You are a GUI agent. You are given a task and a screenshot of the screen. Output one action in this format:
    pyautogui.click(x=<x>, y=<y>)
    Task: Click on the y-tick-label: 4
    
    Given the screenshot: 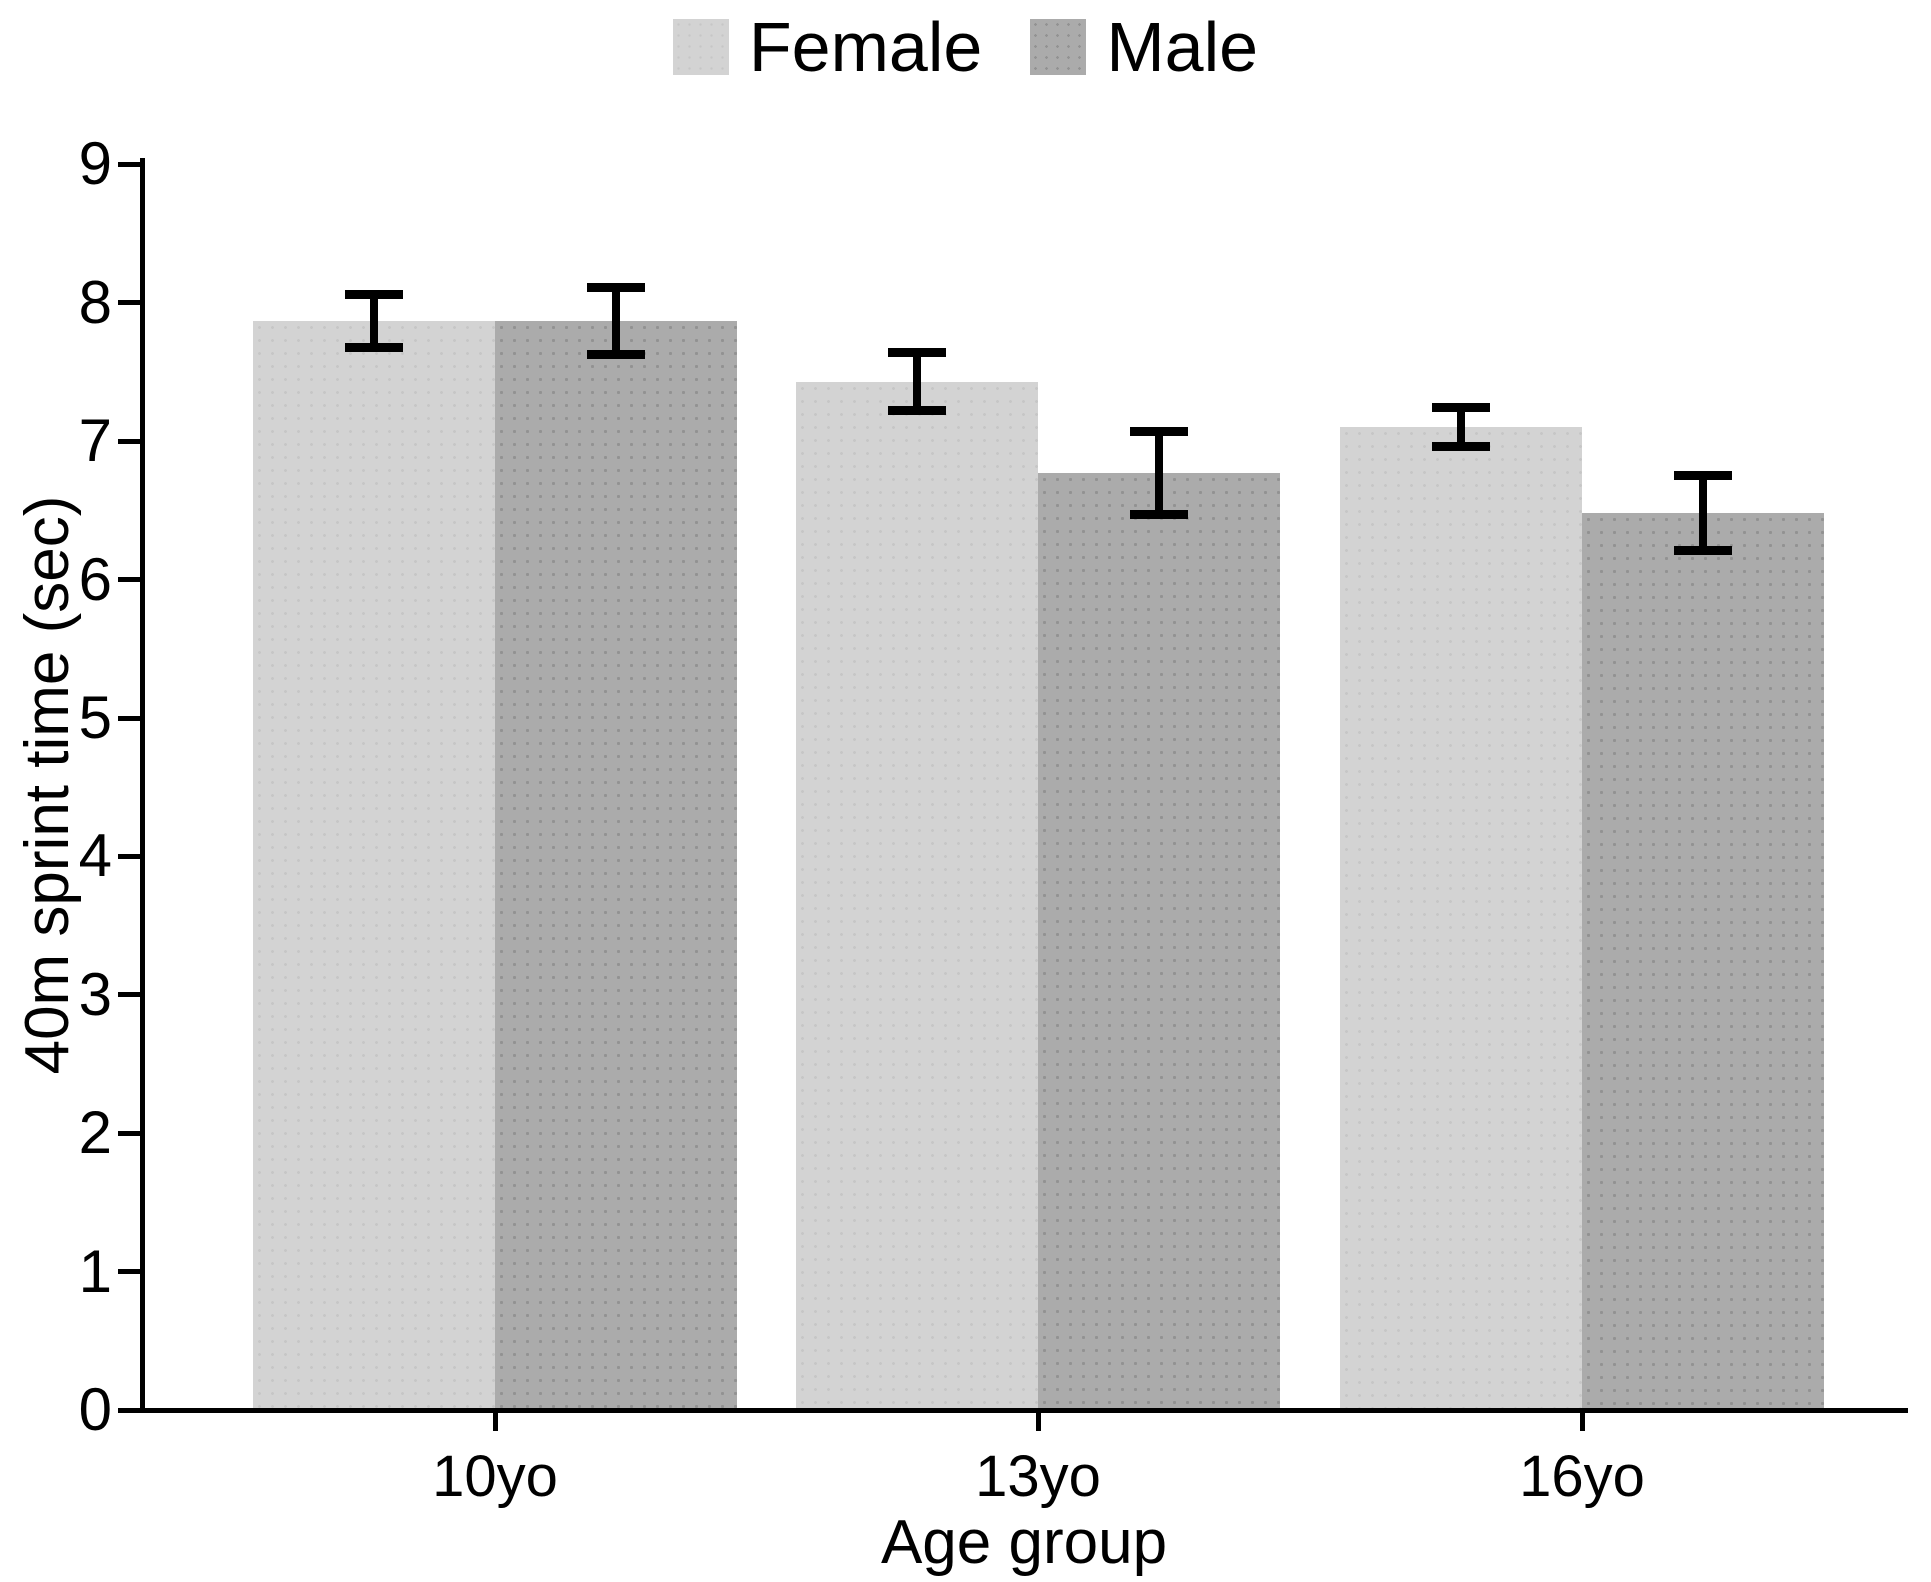 What is the action you would take?
    pyautogui.click(x=95, y=856)
    